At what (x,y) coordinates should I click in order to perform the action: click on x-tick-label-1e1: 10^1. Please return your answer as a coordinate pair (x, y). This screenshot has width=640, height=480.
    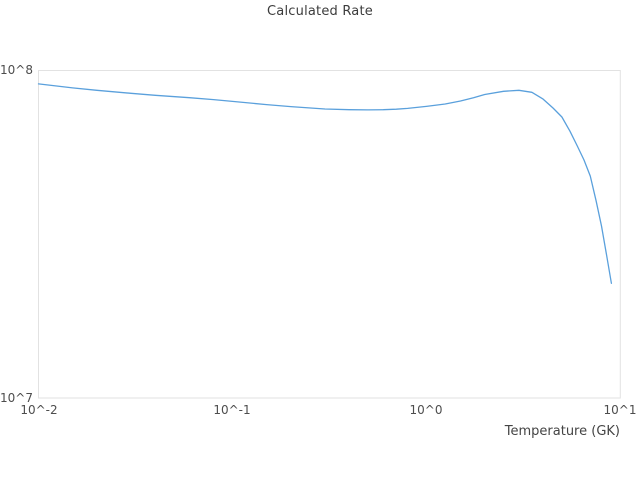
    Looking at the image, I should click on (620, 410).